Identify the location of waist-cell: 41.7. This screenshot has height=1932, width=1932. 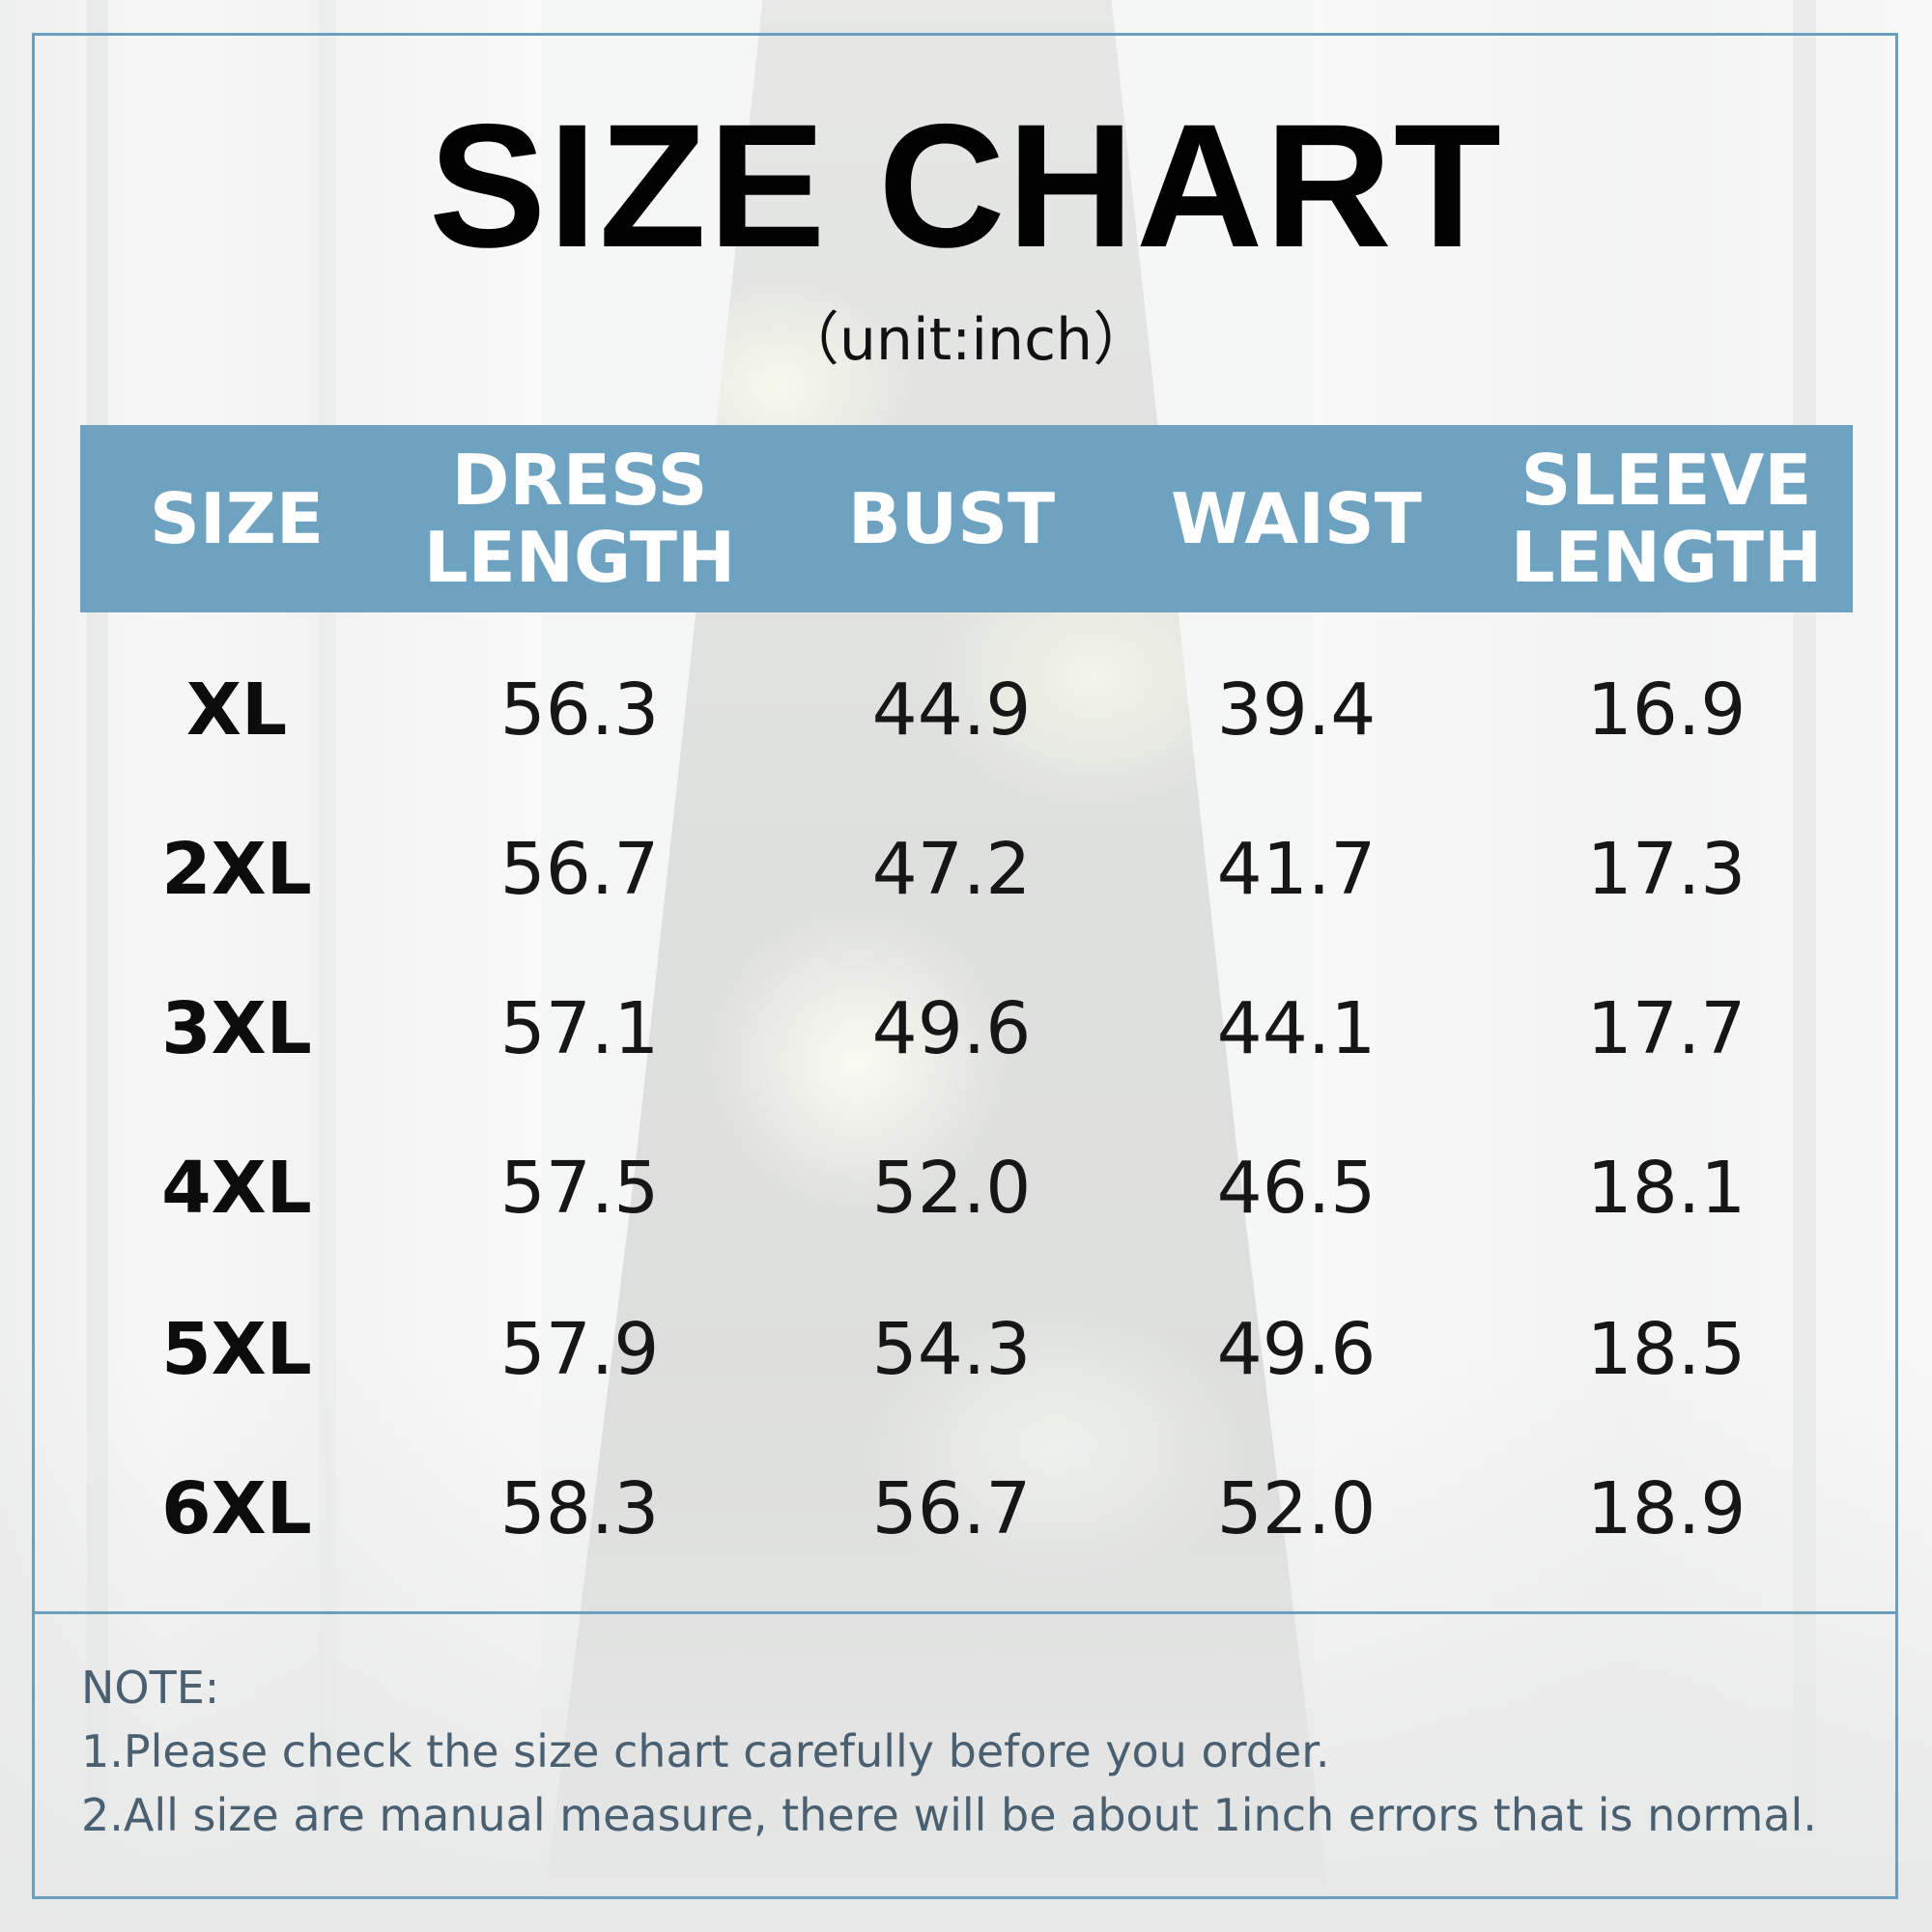
(1296, 869).